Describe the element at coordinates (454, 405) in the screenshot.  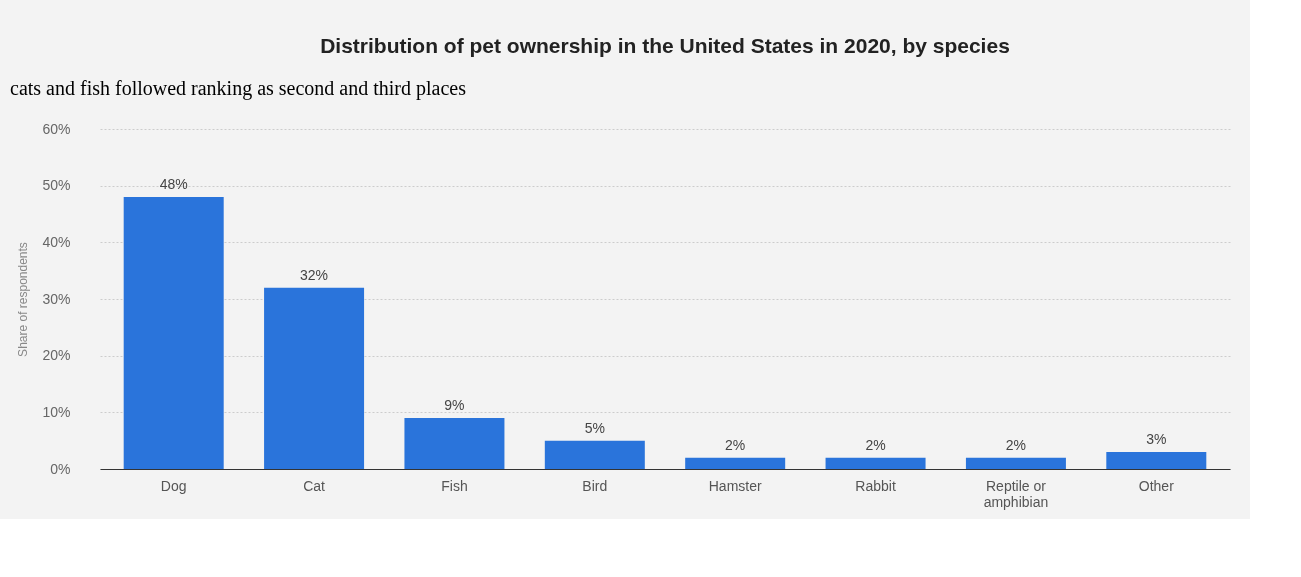
I see `data-label: 9%` at that location.